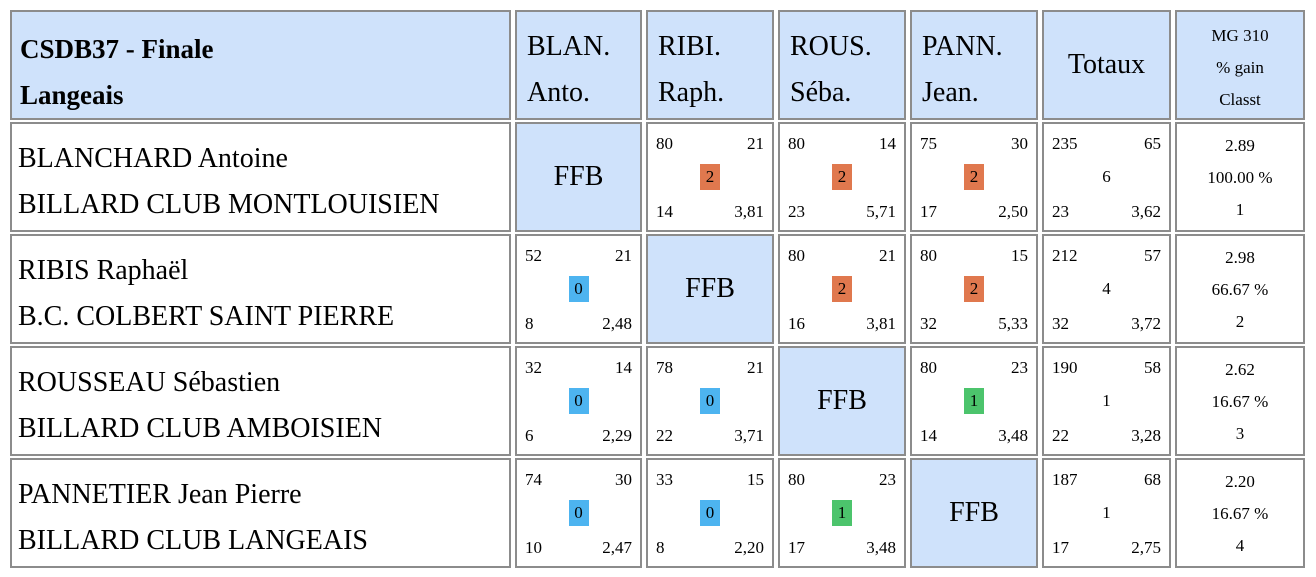  Describe the element at coordinates (1240, 514) in the screenshot. I see `mg-values: 2.20 16.67 % 4` at that location.